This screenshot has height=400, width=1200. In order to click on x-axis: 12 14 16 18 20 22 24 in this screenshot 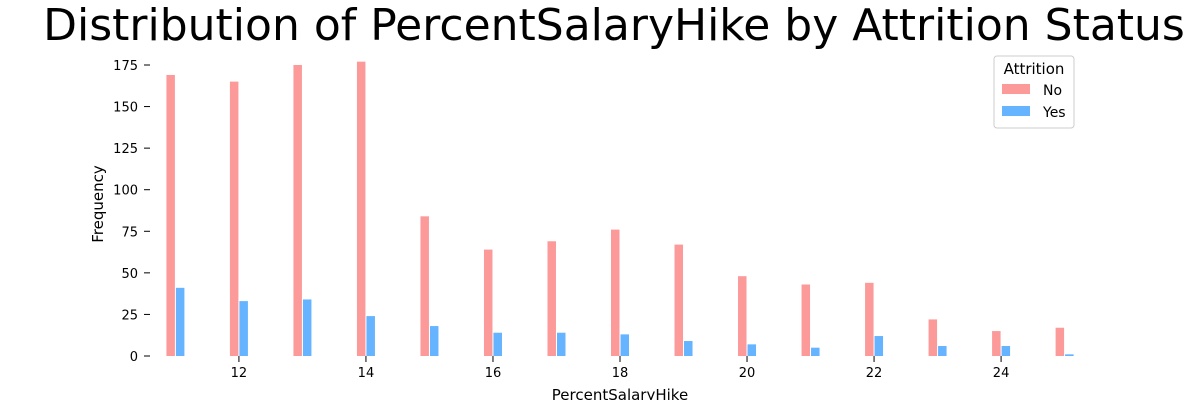, I will do `click(620, 368)`.